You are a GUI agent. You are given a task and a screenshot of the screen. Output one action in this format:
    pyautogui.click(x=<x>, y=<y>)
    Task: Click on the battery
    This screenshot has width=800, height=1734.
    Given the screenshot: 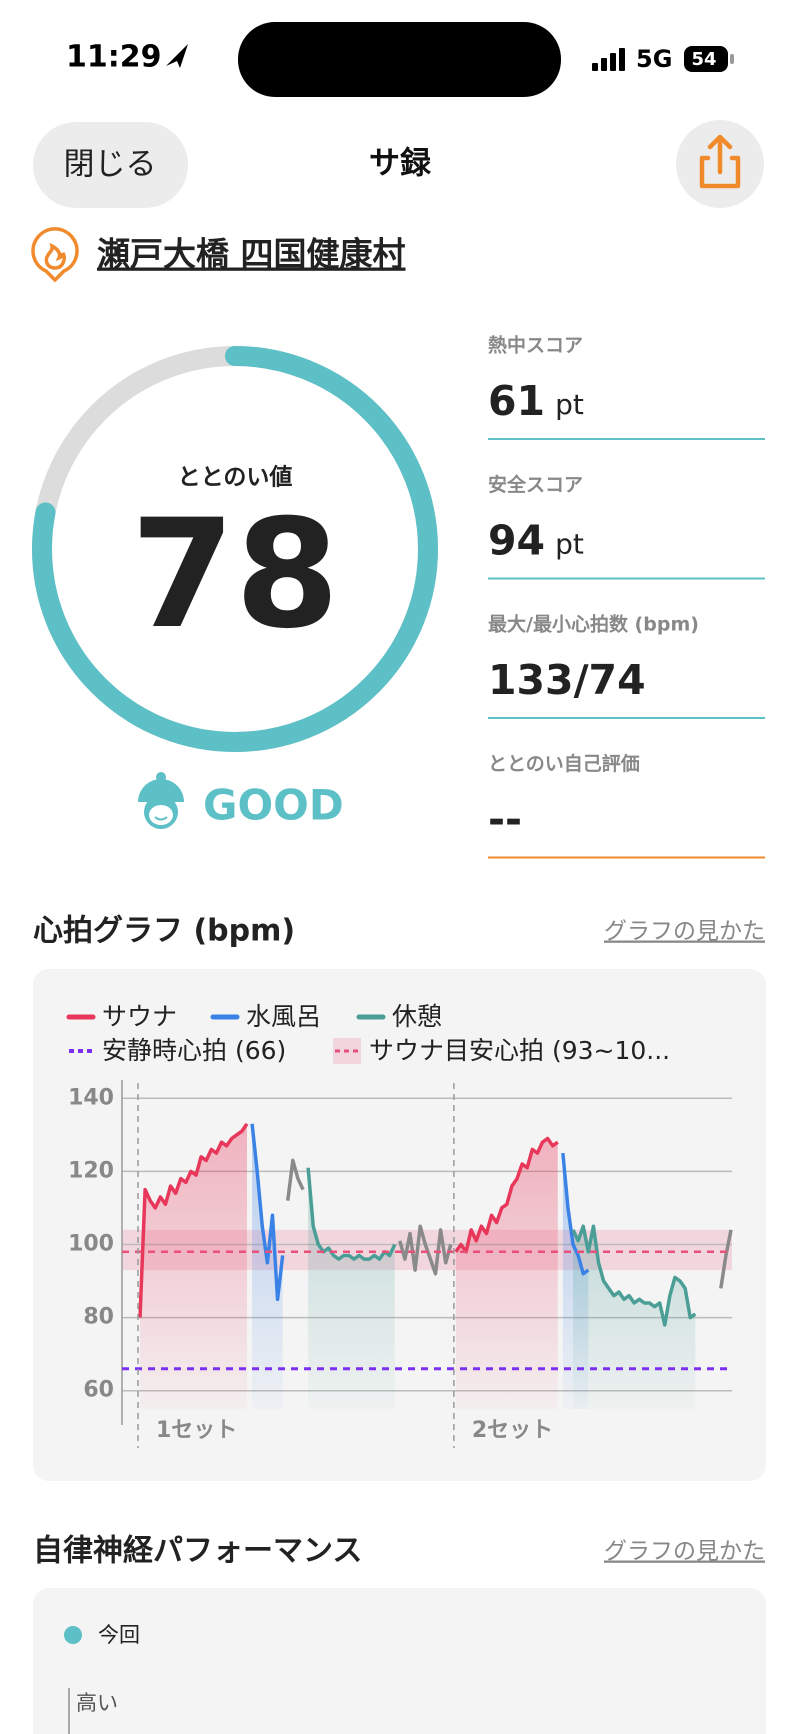 What is the action you would take?
    pyautogui.click(x=706, y=59)
    